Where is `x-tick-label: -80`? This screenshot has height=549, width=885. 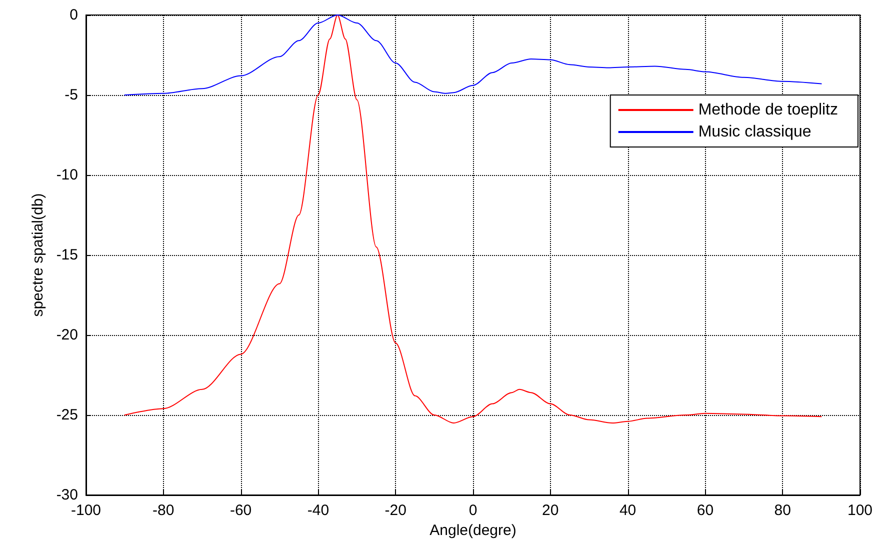 x-tick-label: -80 is located at coordinates (163, 510).